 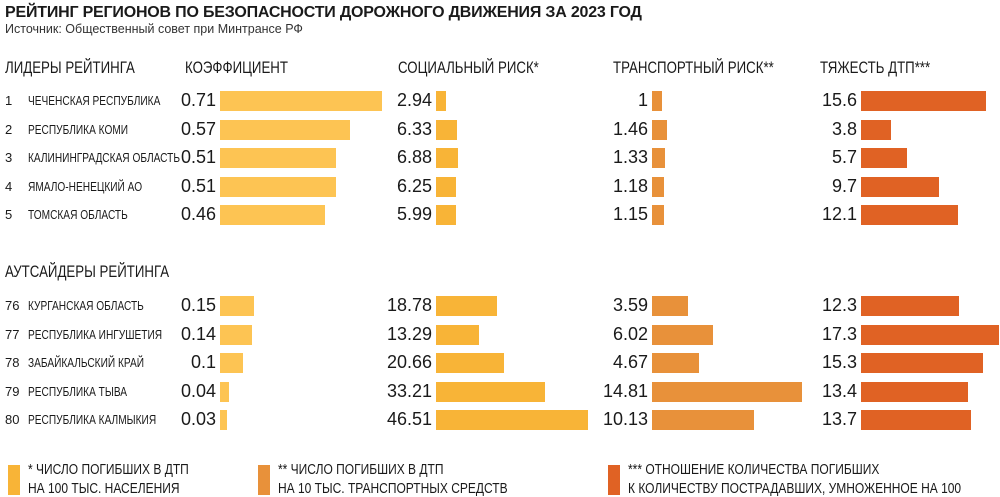 What do you see at coordinates (86, 305) in the screenshot?
I see `region-name: КУРГАНСКАЯ ОБЛАСТЬ` at bounding box center [86, 305].